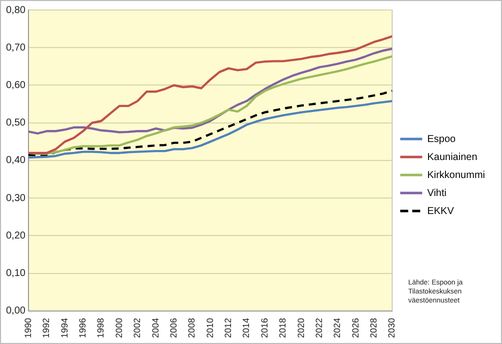 This screenshot has width=502, height=344. I want to click on x-tick-label: 1990, so click(27, 328).